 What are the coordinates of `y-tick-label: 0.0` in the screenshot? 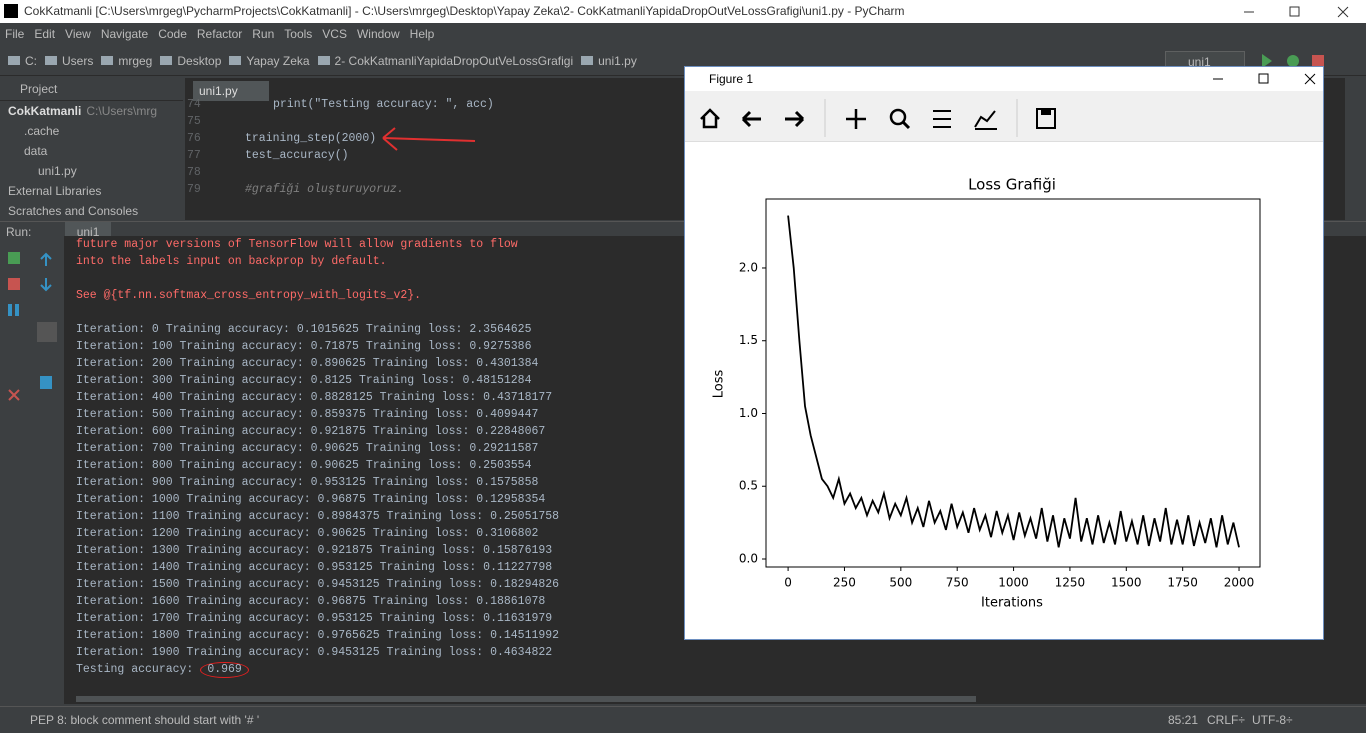 It's located at (748, 558).